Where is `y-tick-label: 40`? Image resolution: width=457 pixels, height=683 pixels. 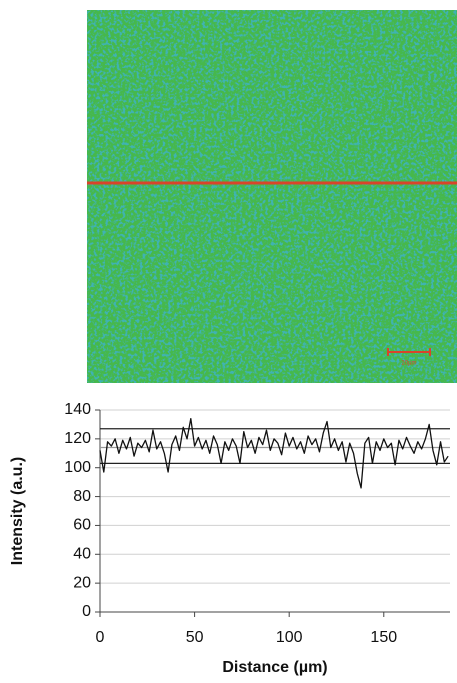
y-tick-label: 40 is located at coordinates (82, 554).